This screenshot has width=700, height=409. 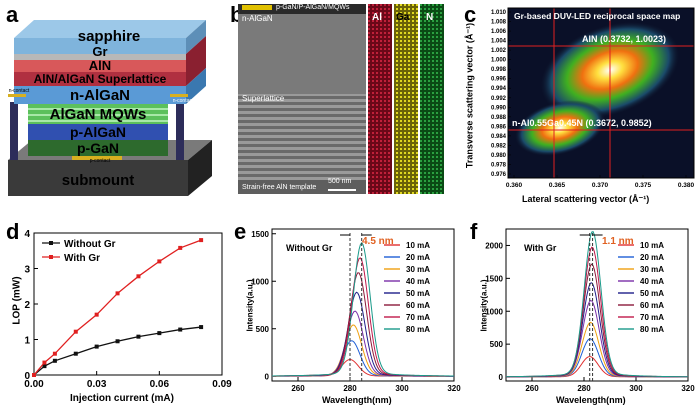 I want to click on eds-map-al, so click(x=380, y=99).